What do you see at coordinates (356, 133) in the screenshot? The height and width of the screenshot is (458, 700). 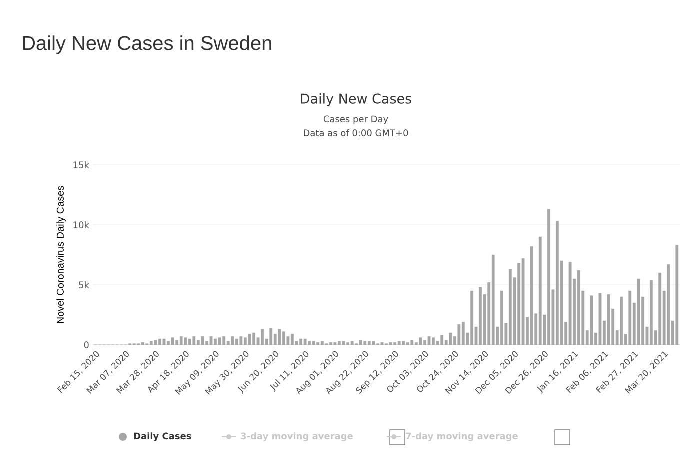 I see `text: Data as of 0:00 GMT+0` at bounding box center [356, 133].